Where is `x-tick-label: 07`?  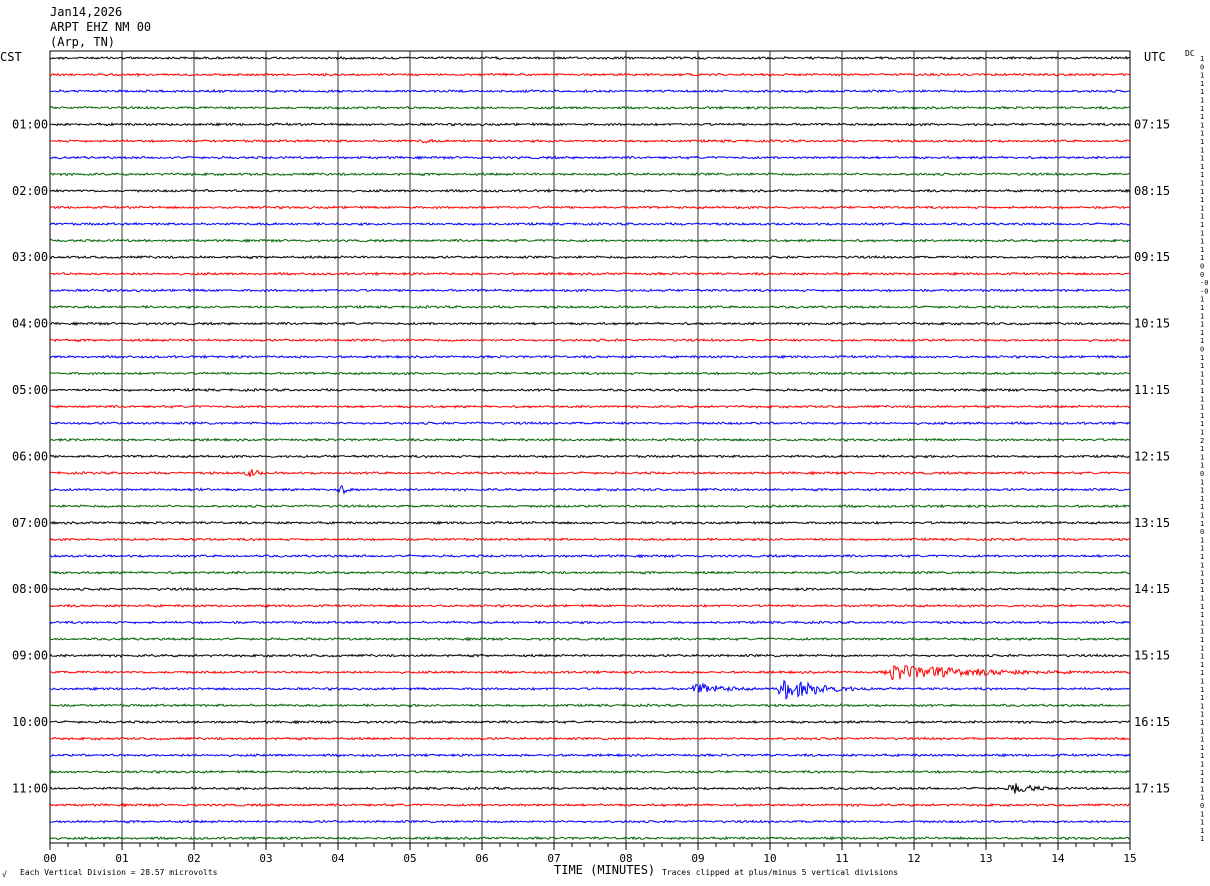
x-tick-label: 07 is located at coordinates (553, 858).